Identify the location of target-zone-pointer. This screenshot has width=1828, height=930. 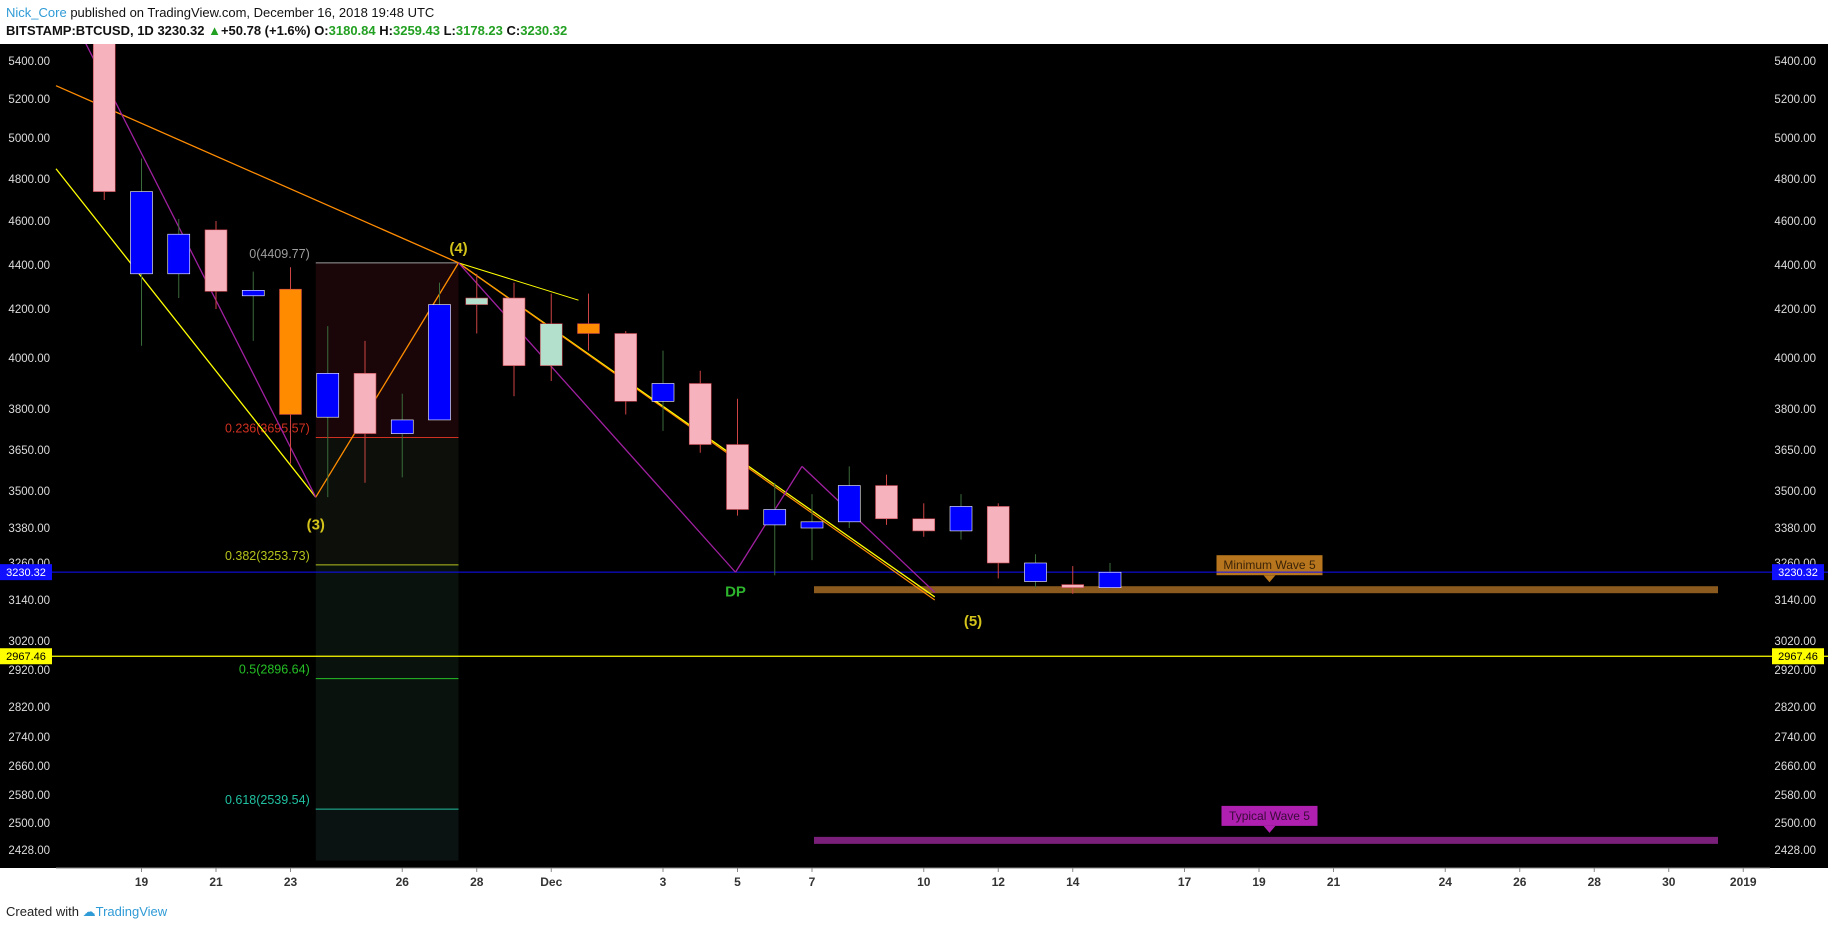
(1269, 579).